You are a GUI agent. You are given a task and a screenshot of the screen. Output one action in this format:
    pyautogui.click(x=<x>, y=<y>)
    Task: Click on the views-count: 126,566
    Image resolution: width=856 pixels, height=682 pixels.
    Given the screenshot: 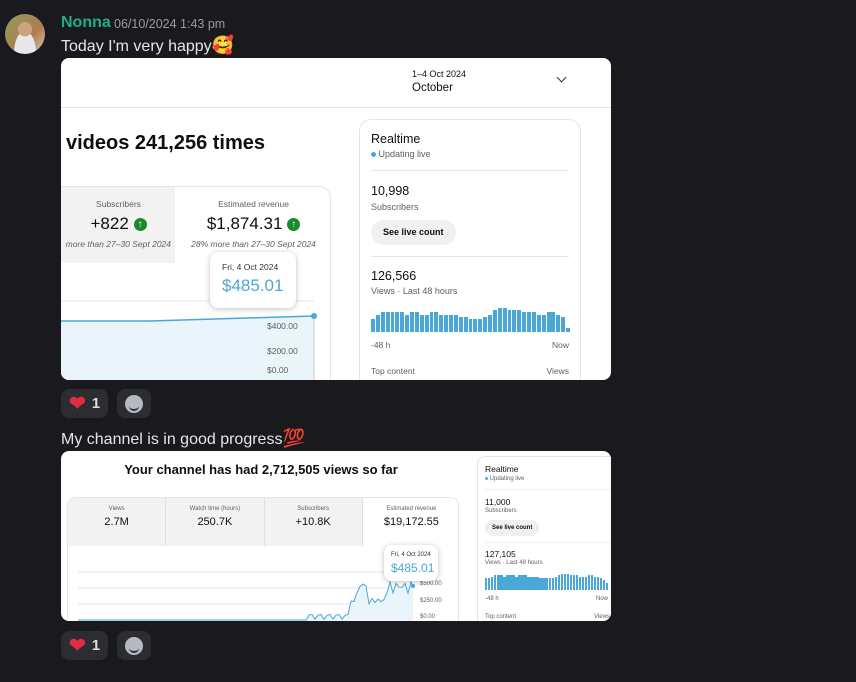 What is the action you would take?
    pyautogui.click(x=394, y=276)
    